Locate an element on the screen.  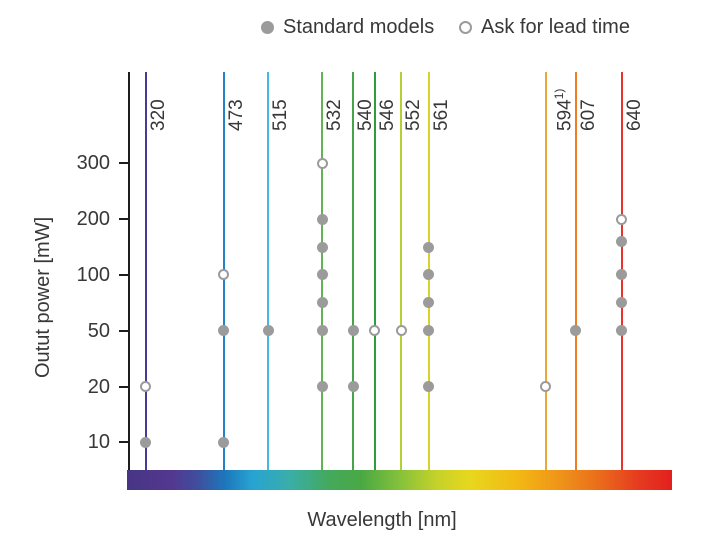
data-point-filled-561nm-20mW is located at coordinates (429, 386).